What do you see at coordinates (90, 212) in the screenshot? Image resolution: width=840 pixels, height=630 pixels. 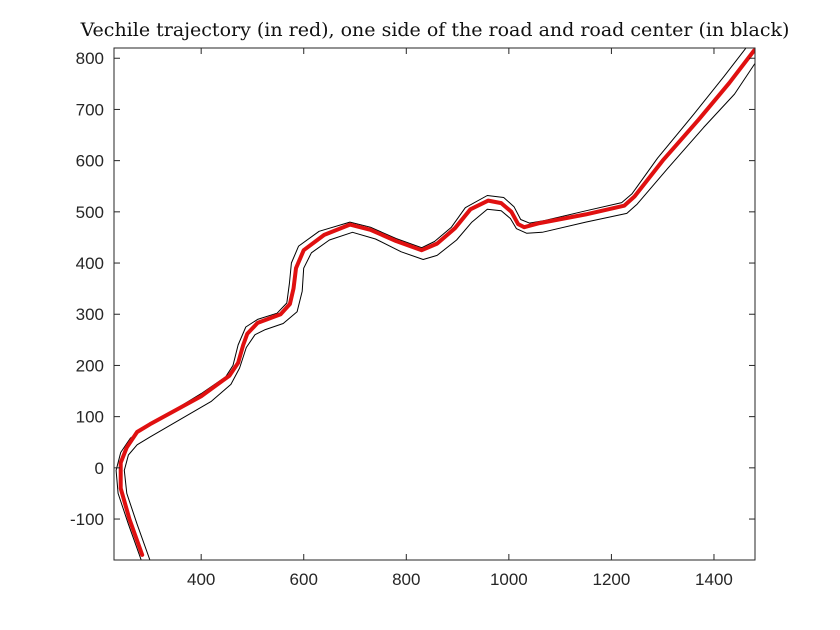 I see `y-tick-label: 500` at bounding box center [90, 212].